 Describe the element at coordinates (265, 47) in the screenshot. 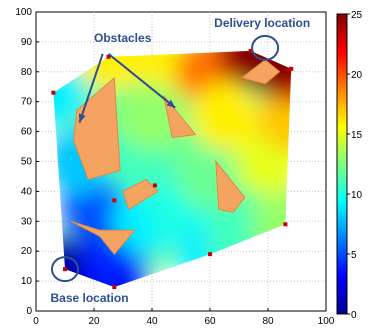

I see `delivery-marker-circle` at that location.